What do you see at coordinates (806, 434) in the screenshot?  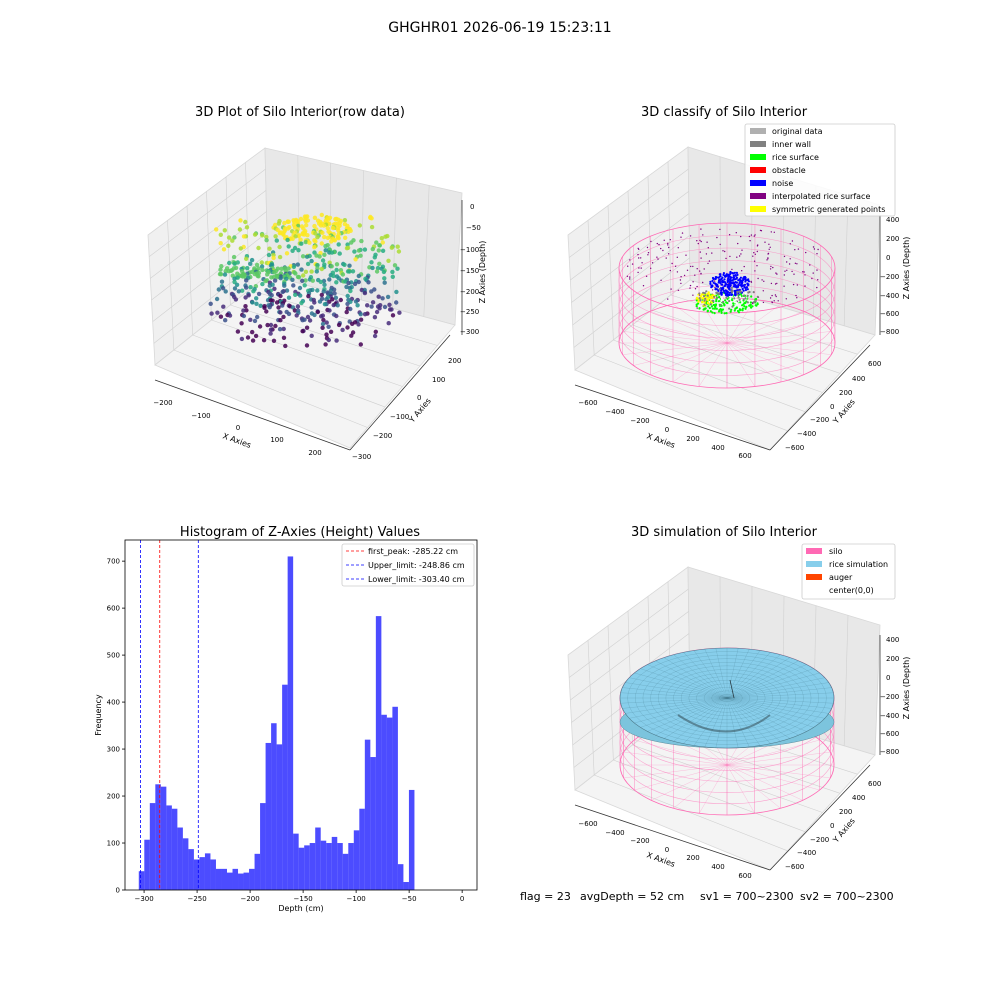 I see `classify-y-tick-label: −400` at bounding box center [806, 434].